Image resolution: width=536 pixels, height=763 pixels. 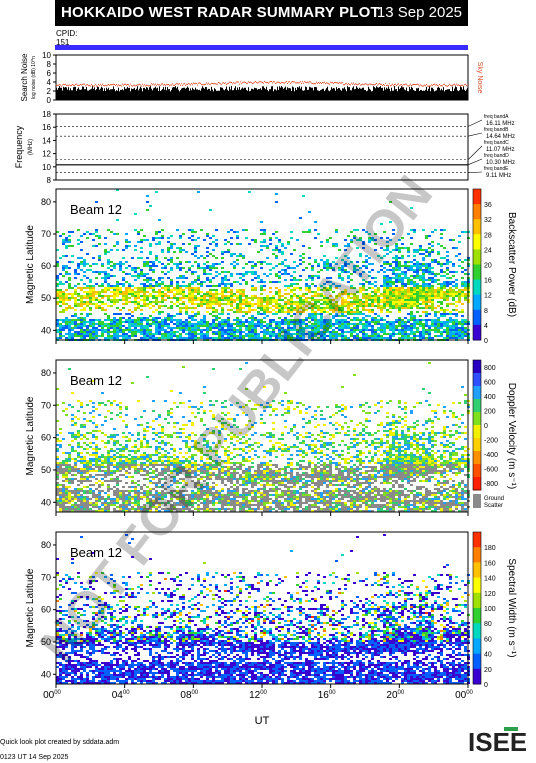 What do you see at coordinates (491, 455) in the screenshot?
I see `colorbar-tick-label: -400` at bounding box center [491, 455].